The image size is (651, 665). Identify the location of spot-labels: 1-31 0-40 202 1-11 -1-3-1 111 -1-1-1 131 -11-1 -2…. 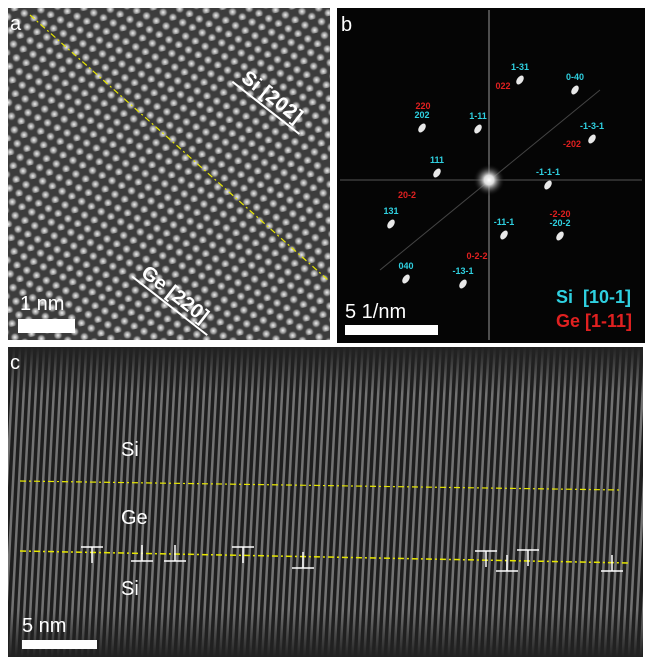
(493, 175).